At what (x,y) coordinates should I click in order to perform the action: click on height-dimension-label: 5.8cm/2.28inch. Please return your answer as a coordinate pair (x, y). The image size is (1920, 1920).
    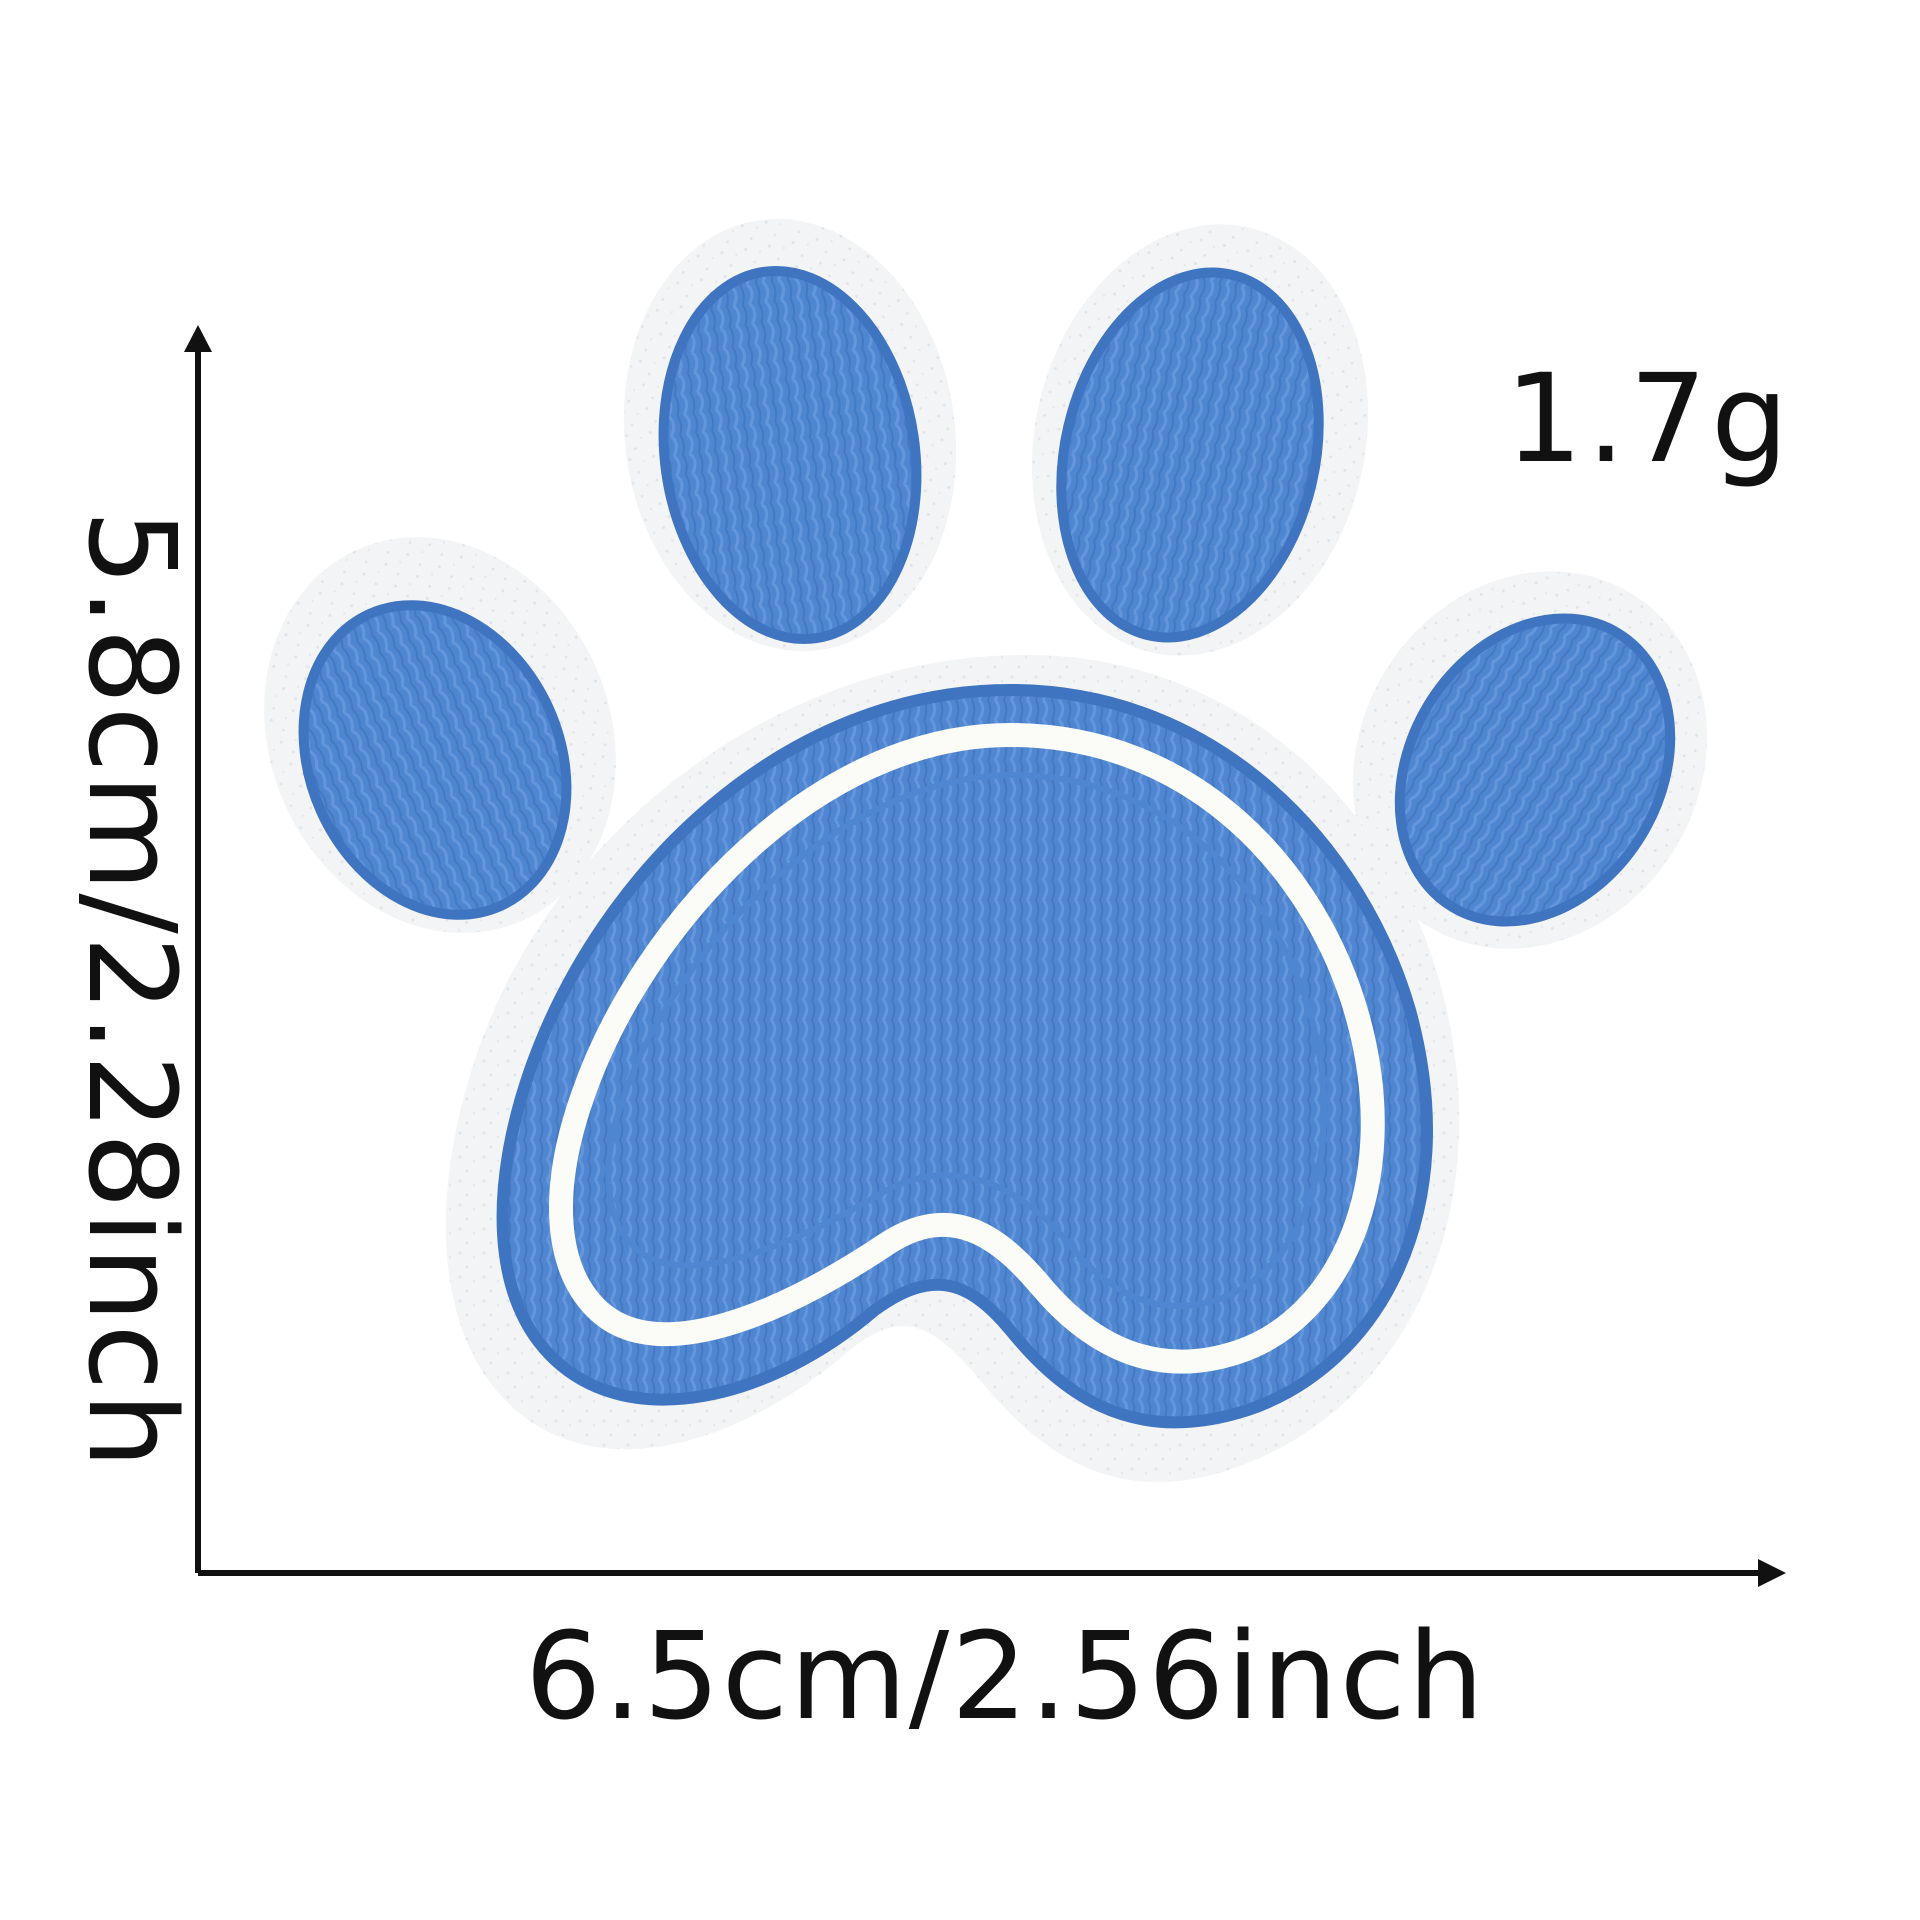
    Looking at the image, I should click on (130, 990).